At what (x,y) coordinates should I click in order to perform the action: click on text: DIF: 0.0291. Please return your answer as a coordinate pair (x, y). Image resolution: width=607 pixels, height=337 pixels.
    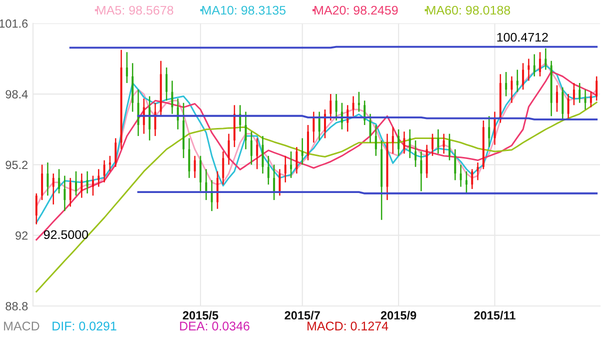
    Looking at the image, I should click on (84, 326).